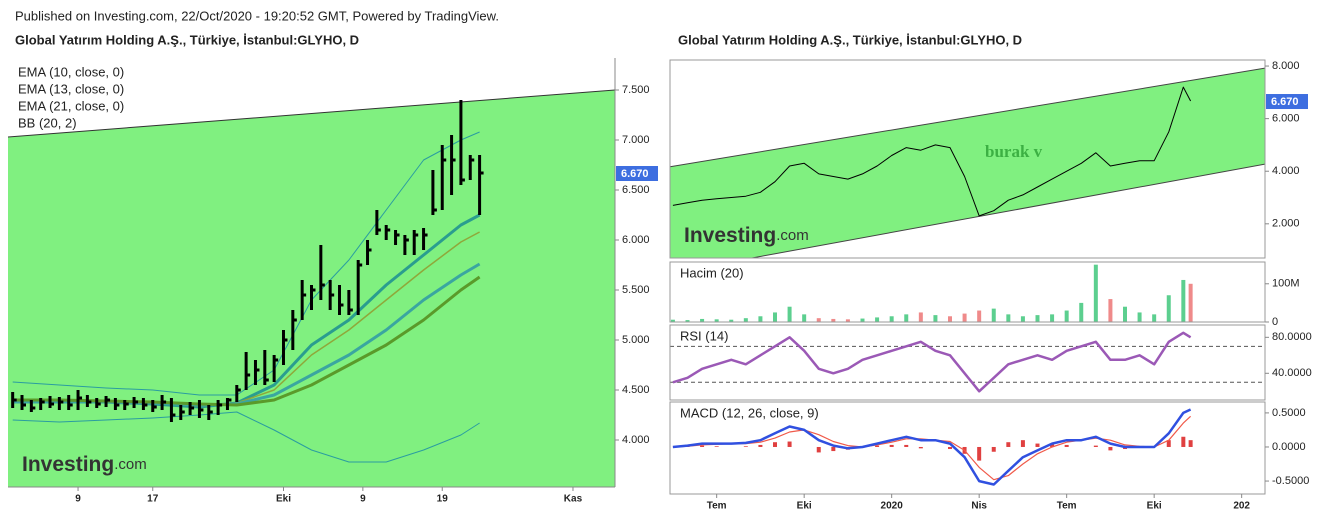 The image size is (1324, 510). I want to click on last-price-box, so click(637, 173).